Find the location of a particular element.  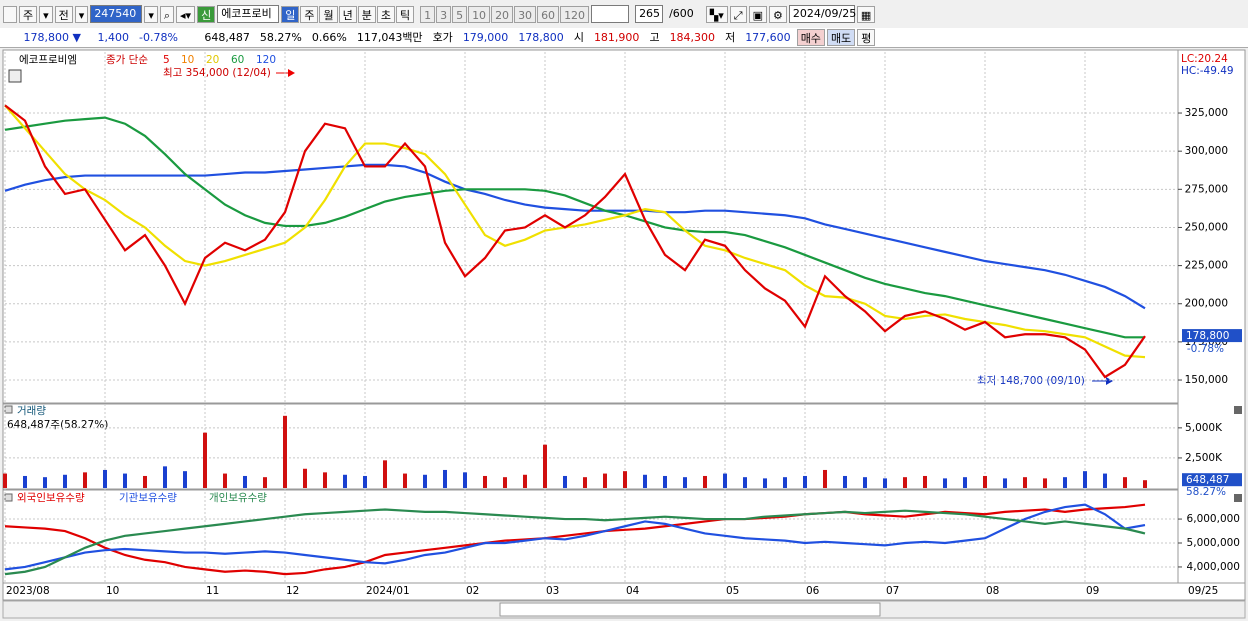

tool-button: ⤢ is located at coordinates (738, 14).